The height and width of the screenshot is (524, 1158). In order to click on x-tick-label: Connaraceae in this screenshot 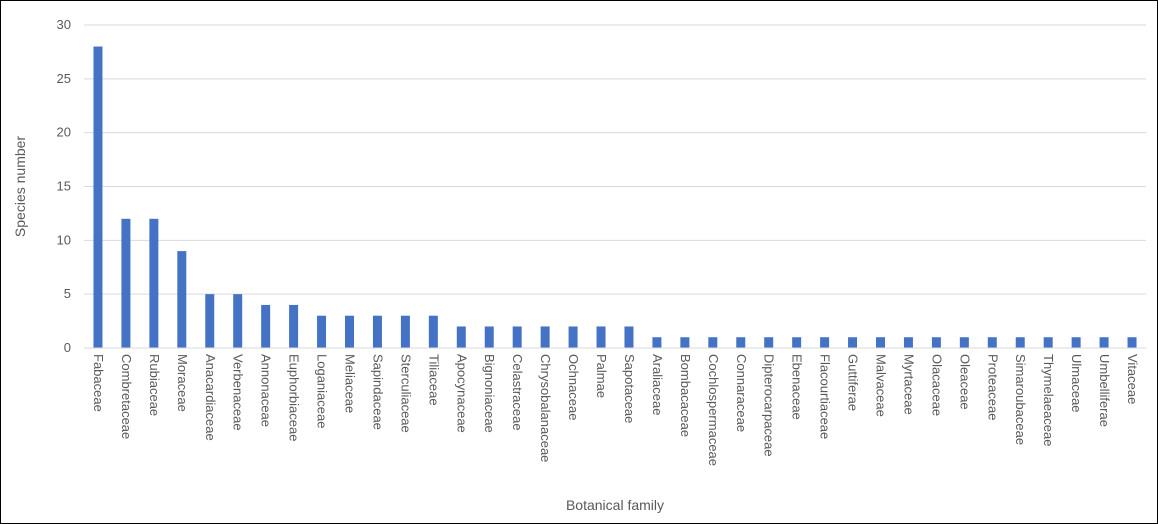, I will do `click(741, 393)`.